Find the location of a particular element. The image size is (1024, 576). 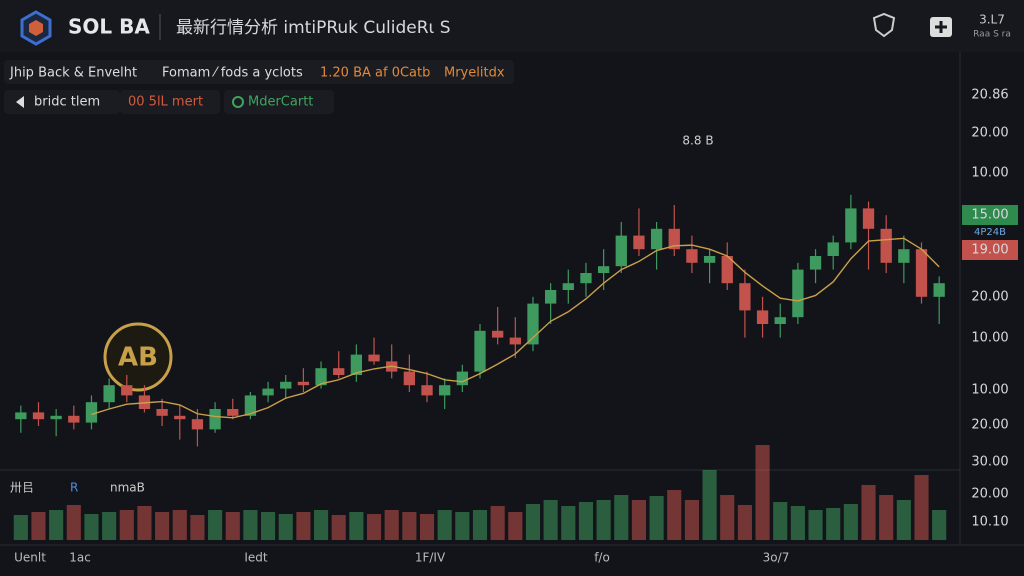

volume-legend: nmaB is located at coordinates (127, 488).